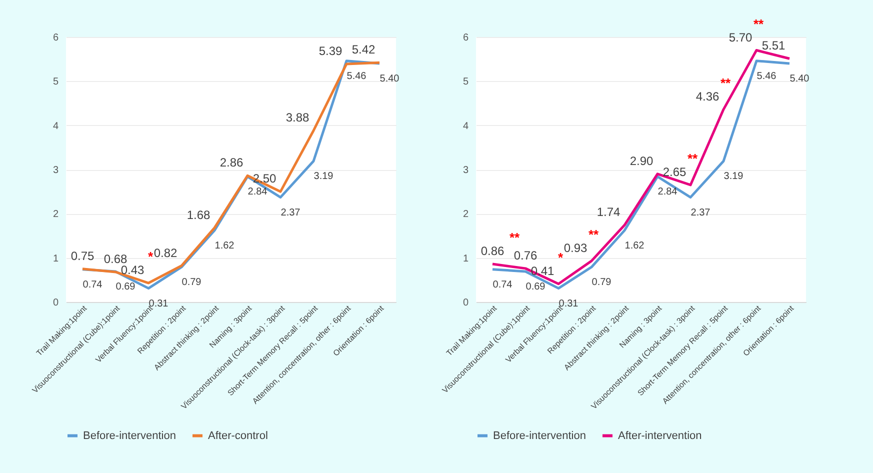 The height and width of the screenshot is (473, 873). What do you see at coordinates (132, 270) in the screenshot?
I see `data-label: 0.43` at bounding box center [132, 270].